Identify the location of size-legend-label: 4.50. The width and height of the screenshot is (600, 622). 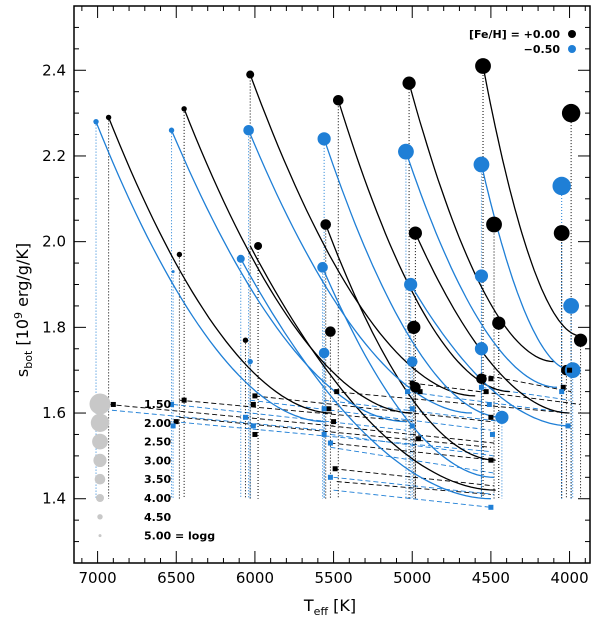
(157, 517).